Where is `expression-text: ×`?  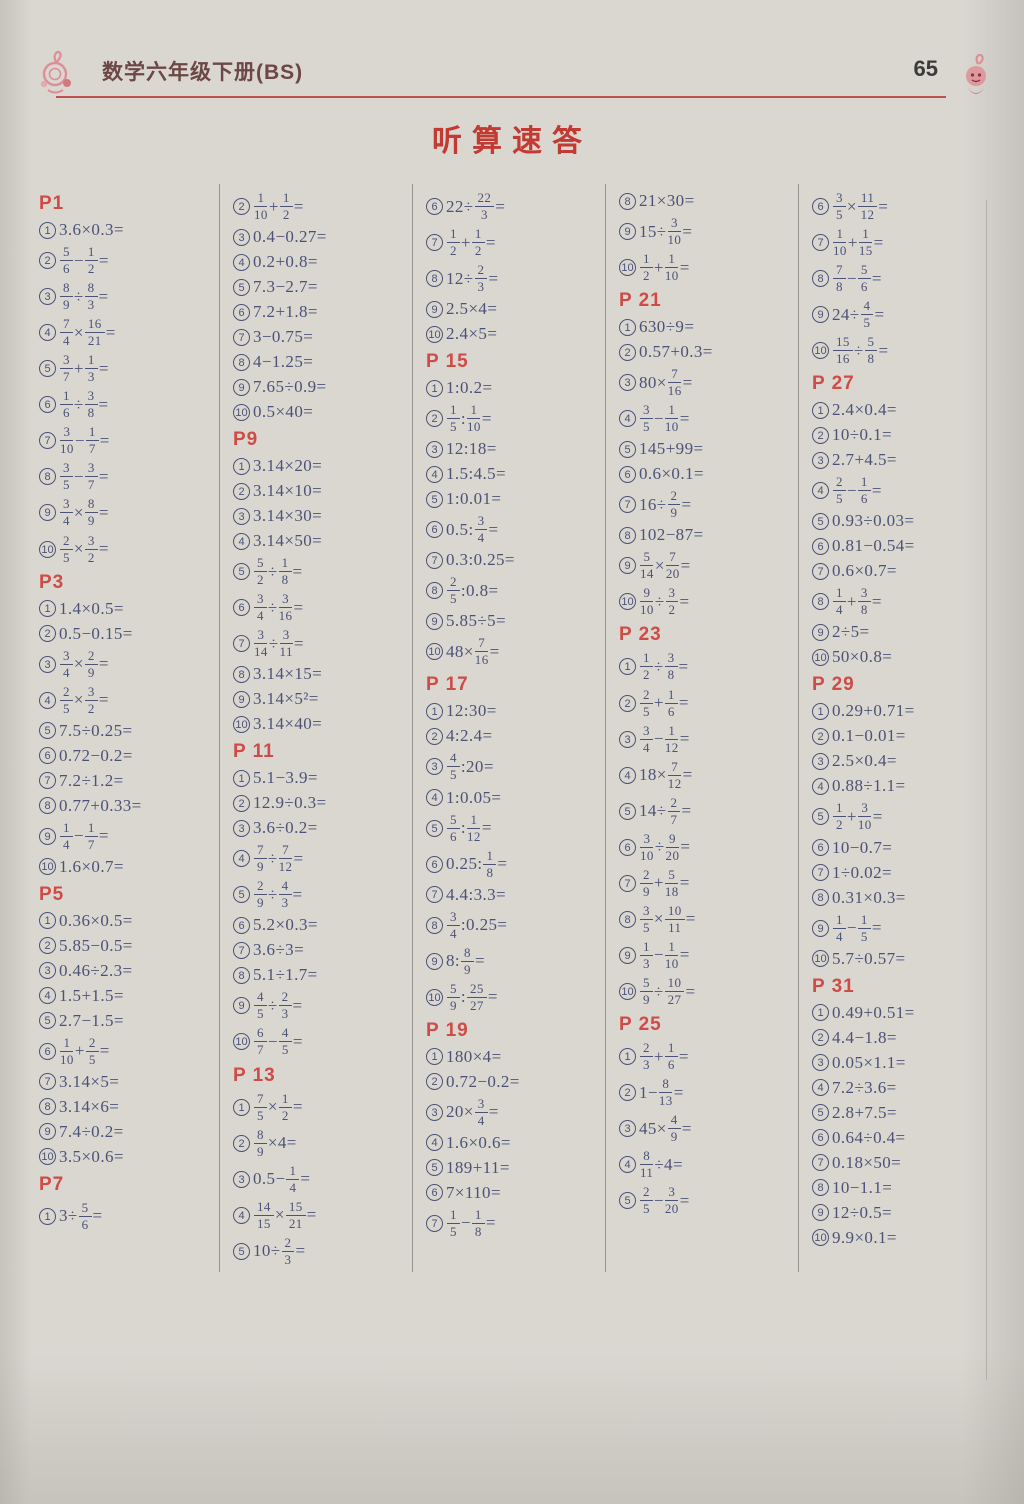
expression-text: × is located at coordinates (78, 512).